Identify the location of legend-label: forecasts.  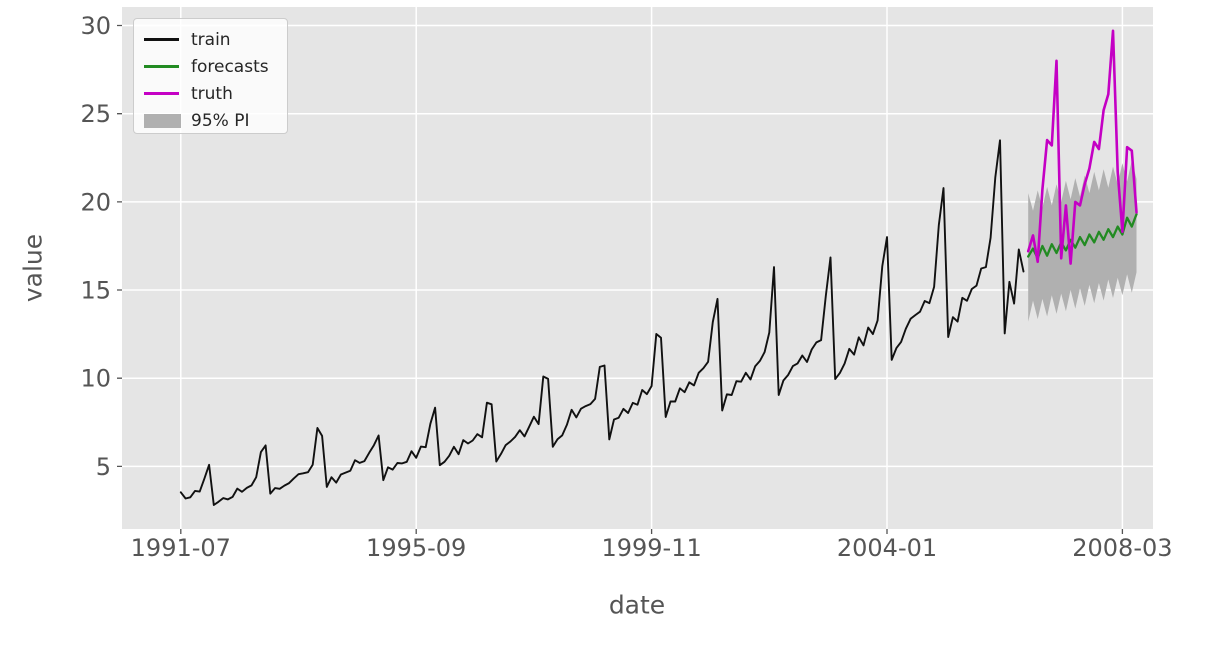
(230, 66).